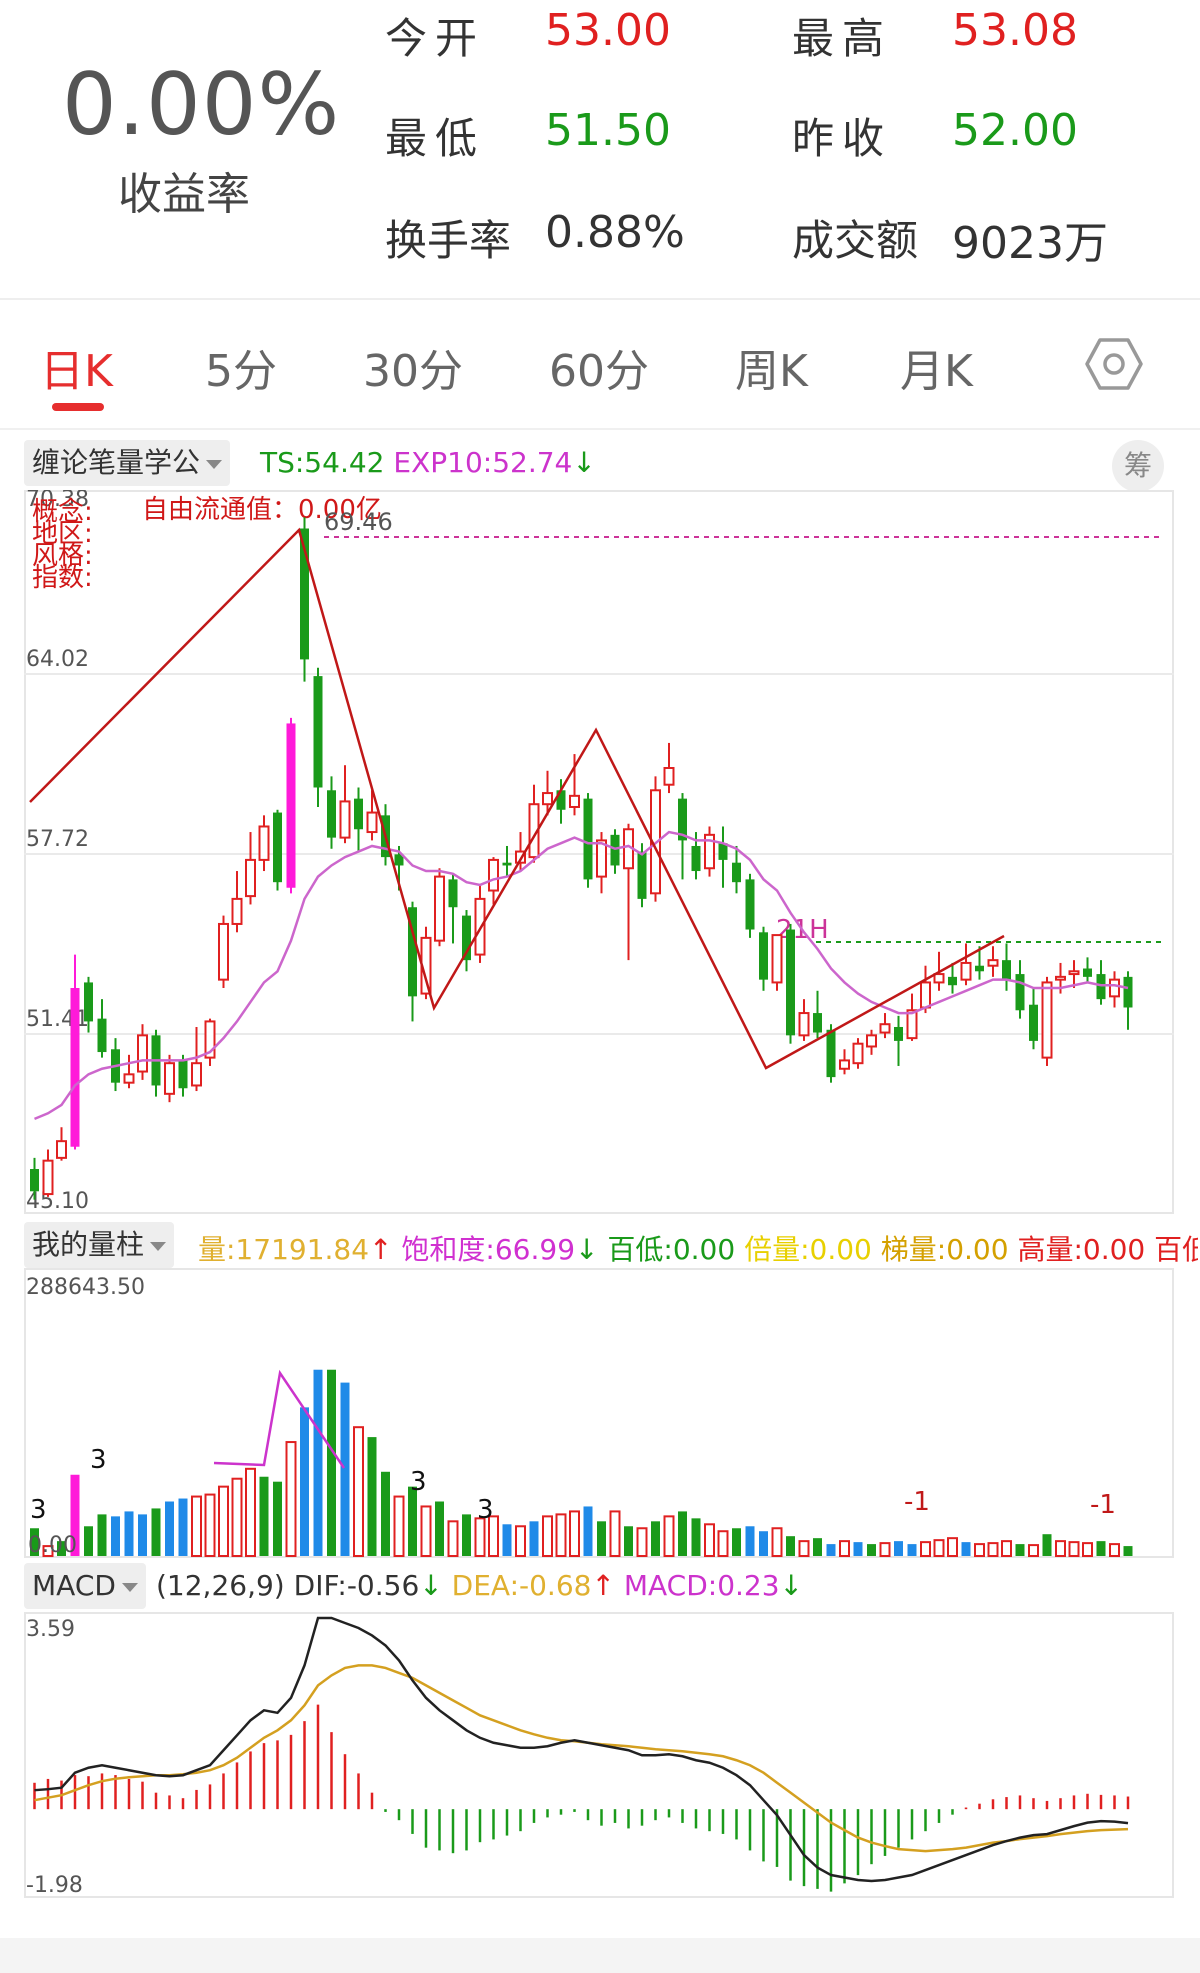 This screenshot has height=1973, width=1200. Describe the element at coordinates (78, 407) in the screenshot. I see `active-tab-indicator` at that location.